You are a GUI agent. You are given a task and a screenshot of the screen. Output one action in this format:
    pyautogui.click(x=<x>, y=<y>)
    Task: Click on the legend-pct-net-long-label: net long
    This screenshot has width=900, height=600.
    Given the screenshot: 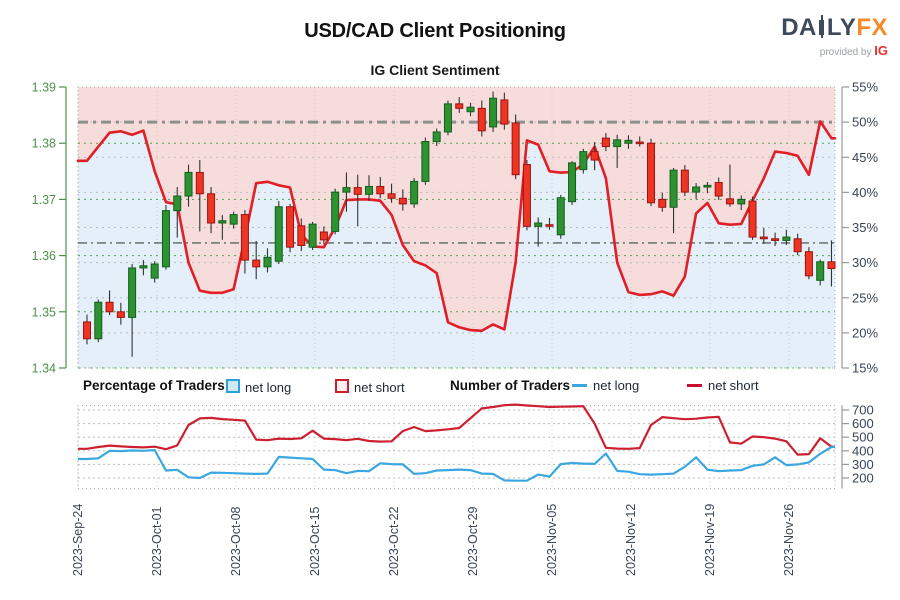 What is the action you would take?
    pyautogui.click(x=268, y=387)
    